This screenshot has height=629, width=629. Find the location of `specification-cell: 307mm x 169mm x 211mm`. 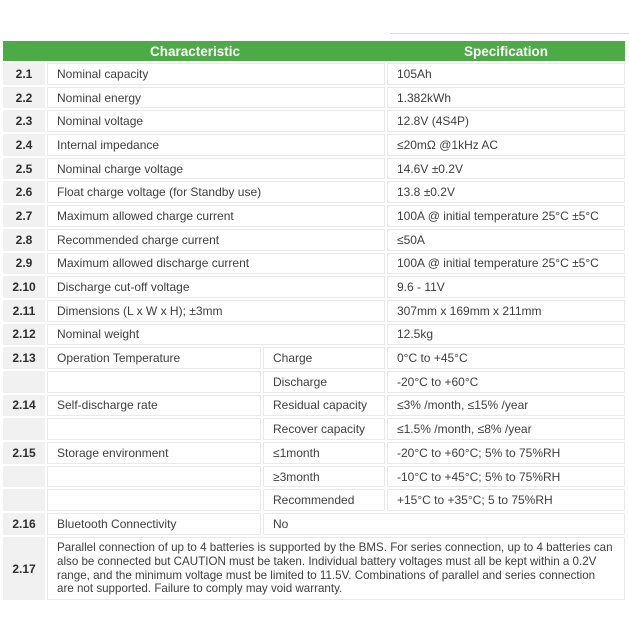

specification-cell: 307mm x 169mm x 211mm is located at coordinates (506, 310).